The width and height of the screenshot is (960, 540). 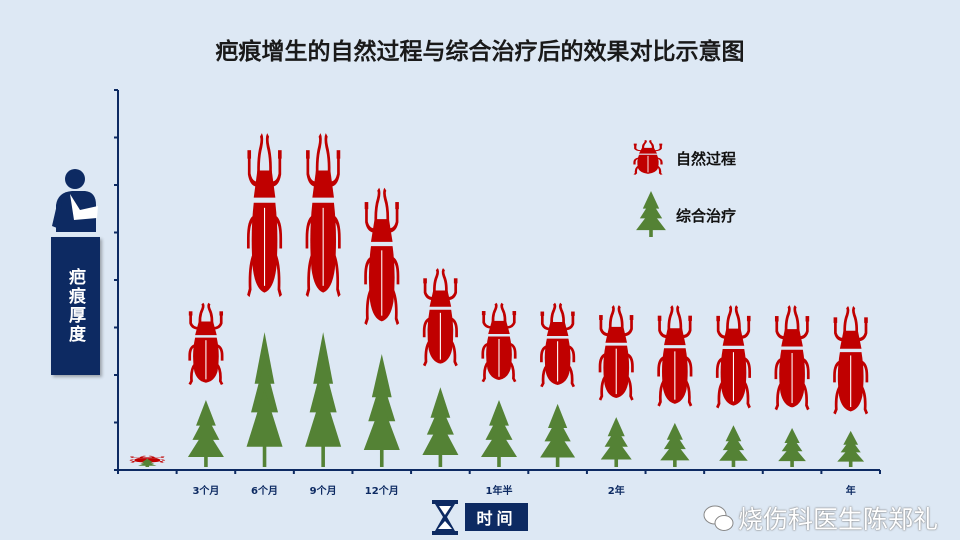 What do you see at coordinates (323, 490) in the screenshot?
I see `x-tick-label: 9个月` at bounding box center [323, 490].